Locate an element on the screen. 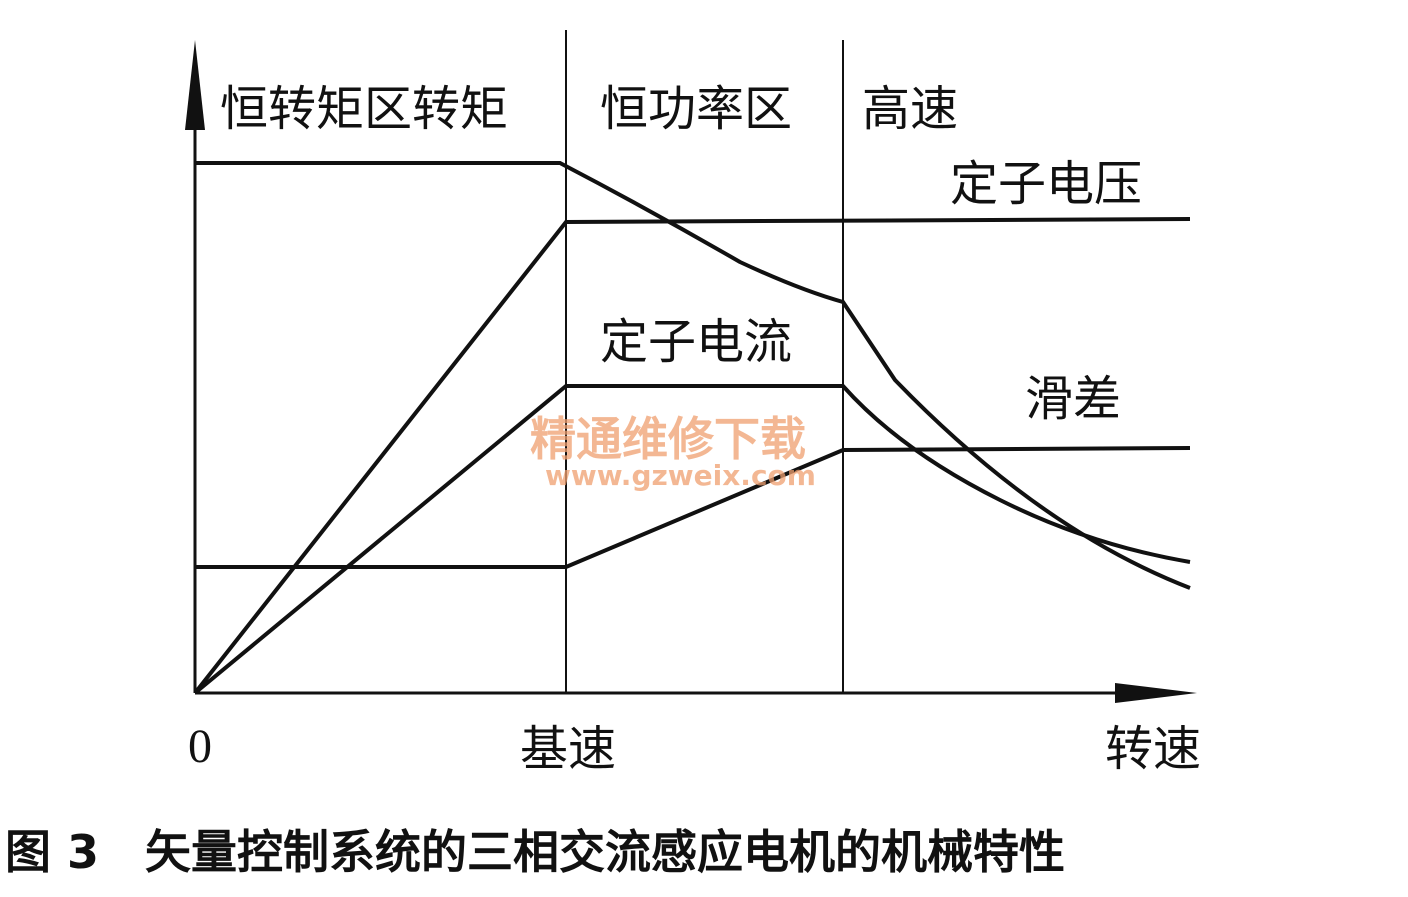  region-label: 高速 is located at coordinates (910, 109).